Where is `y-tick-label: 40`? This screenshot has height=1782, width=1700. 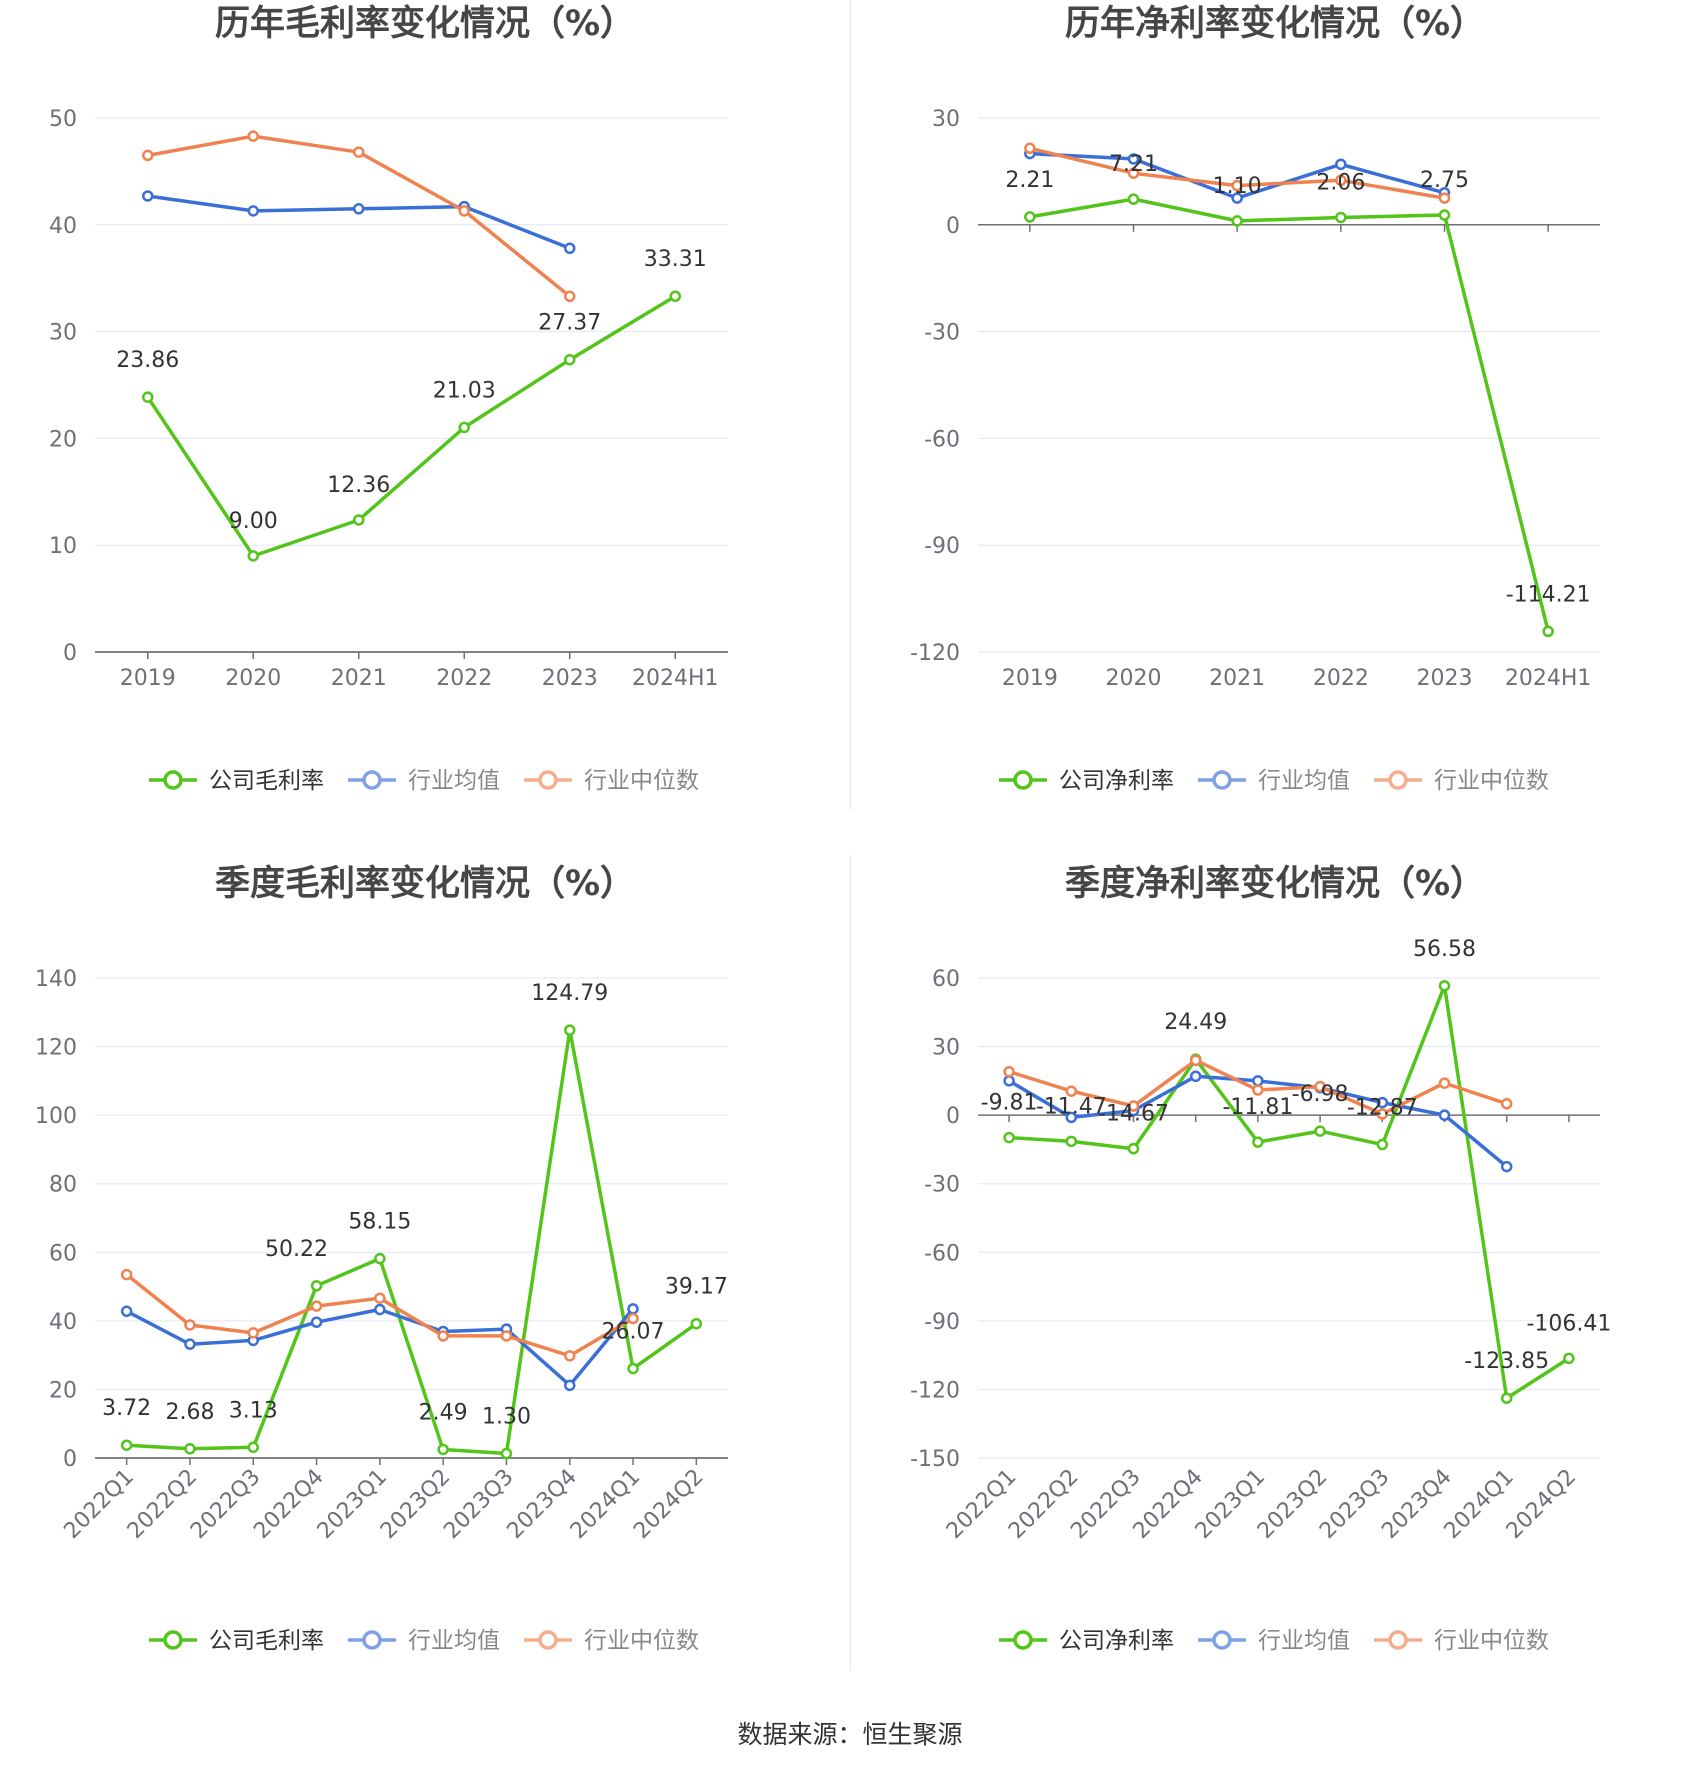
y-tick-label: 40 is located at coordinates (63, 226).